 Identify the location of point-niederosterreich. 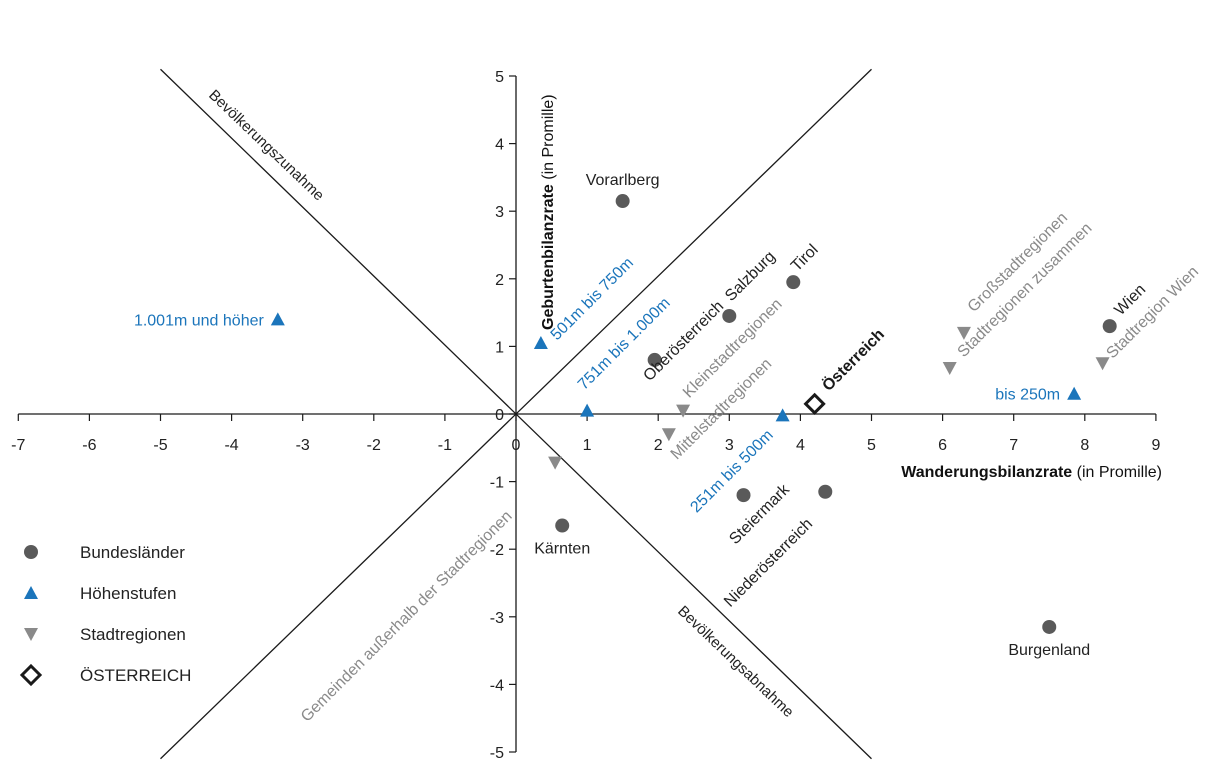
(825, 491).